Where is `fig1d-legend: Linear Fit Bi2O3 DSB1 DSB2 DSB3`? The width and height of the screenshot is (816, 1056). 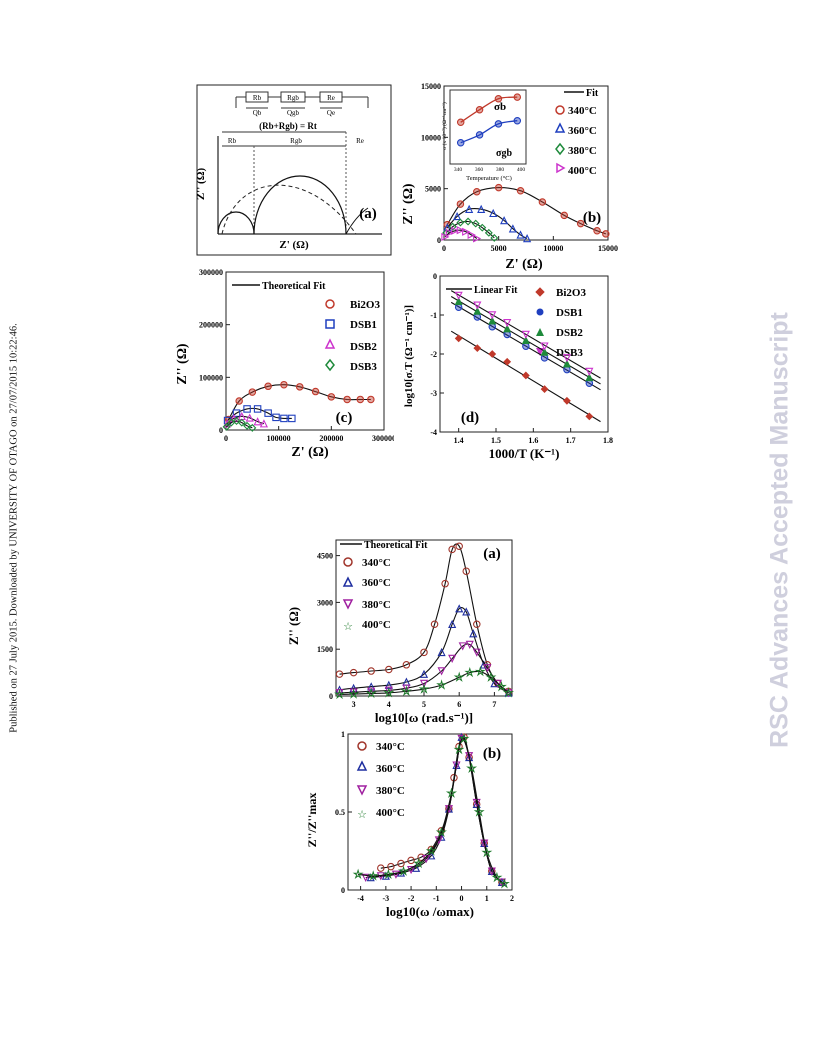
fig1d-legend: Linear Fit Bi2O3 DSB1 DSB2 DSB3 is located at coordinates (516, 322).